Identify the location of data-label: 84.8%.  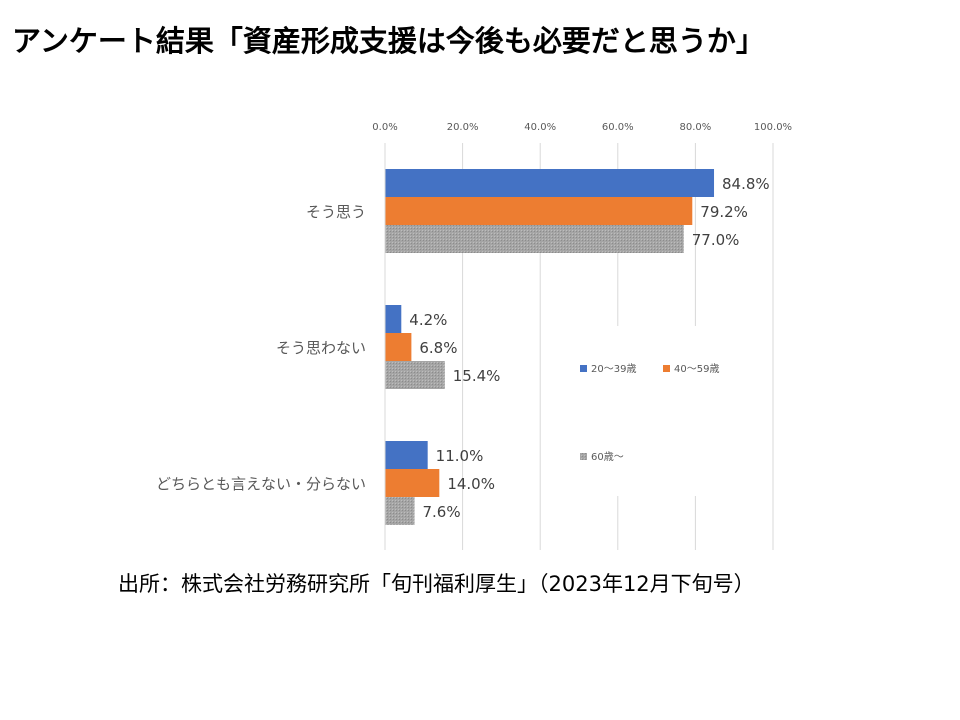
(746, 184).